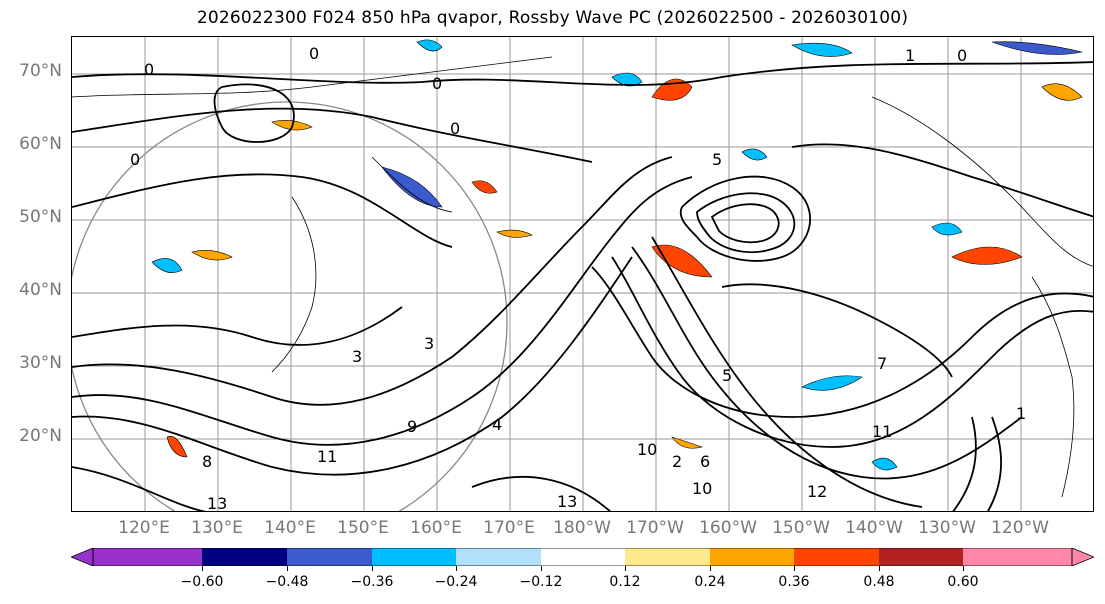  Describe the element at coordinates (40, 144) in the screenshot. I see `lat-label-60n: 60°N` at that location.